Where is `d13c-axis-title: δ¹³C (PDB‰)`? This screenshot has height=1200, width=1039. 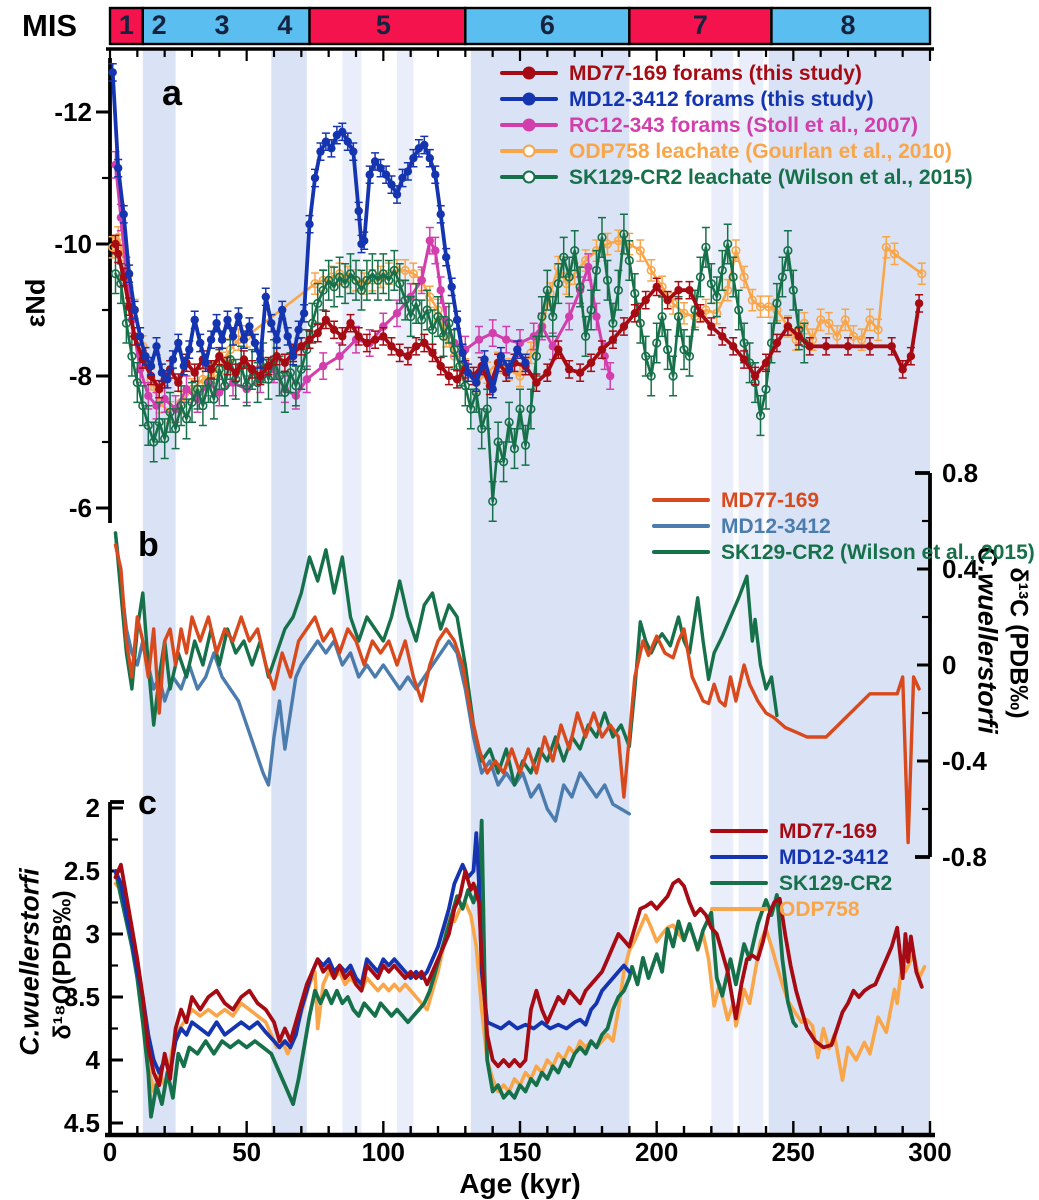
d13c-axis-title: δ¹³C (PDB‰) is located at coordinates (1018, 643).